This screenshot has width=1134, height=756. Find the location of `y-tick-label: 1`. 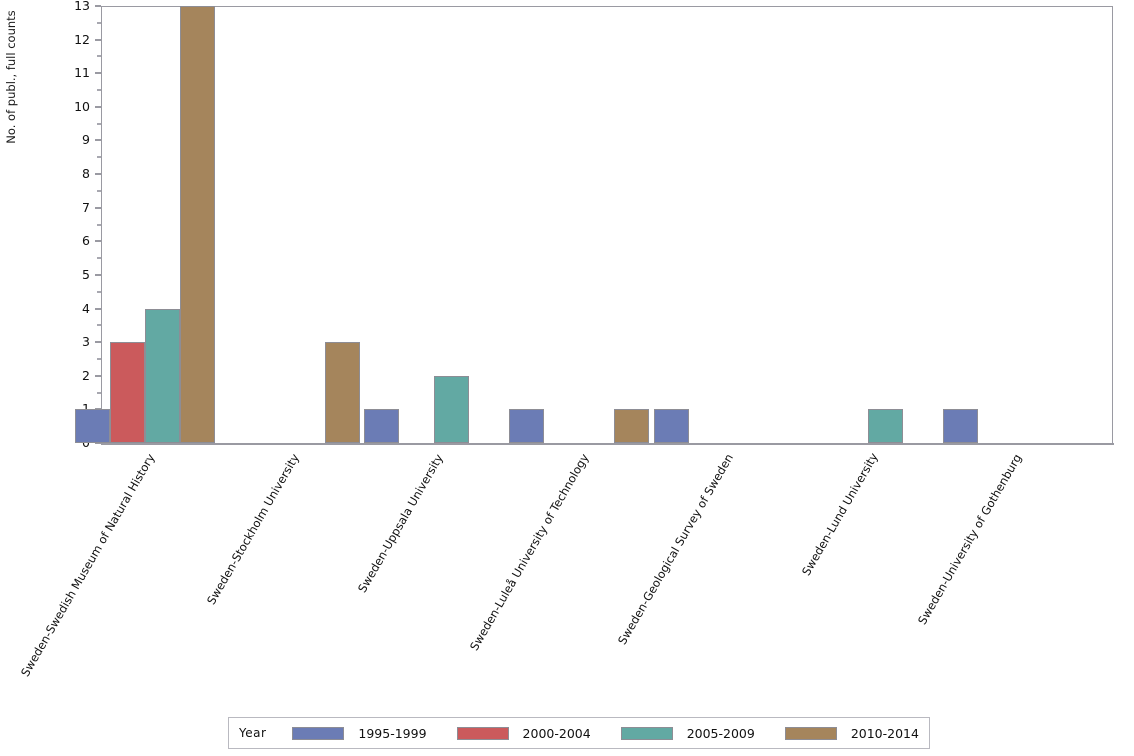

y-tick-label: 1 is located at coordinates (86, 408).